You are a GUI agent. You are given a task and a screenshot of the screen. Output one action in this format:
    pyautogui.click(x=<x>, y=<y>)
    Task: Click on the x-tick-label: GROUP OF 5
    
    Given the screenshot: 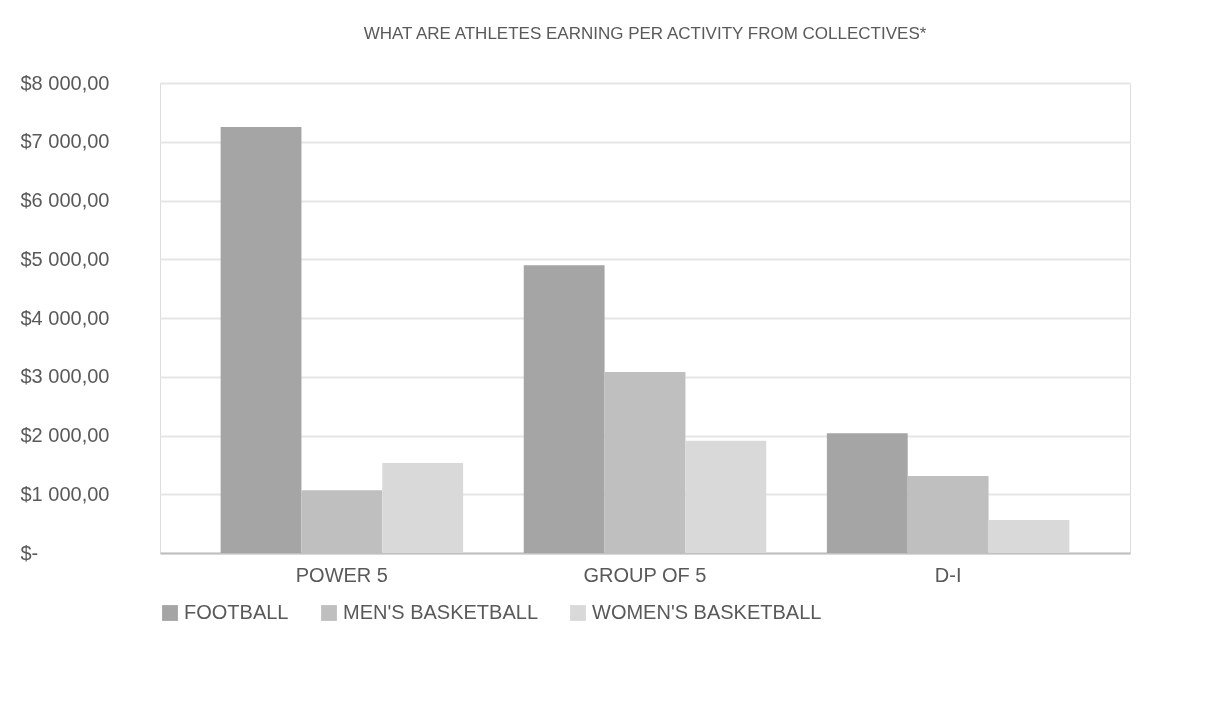 What is the action you would take?
    pyautogui.click(x=645, y=574)
    